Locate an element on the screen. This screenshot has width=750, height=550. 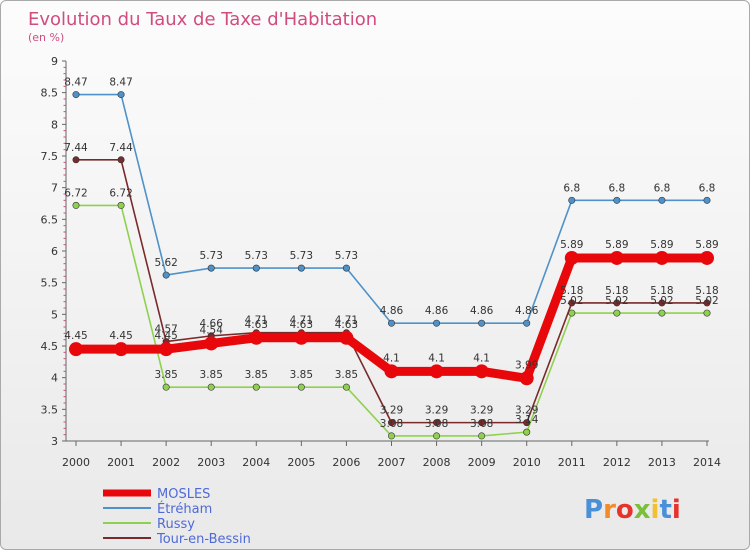
x-tick-label: 2003 is located at coordinates (211, 462).